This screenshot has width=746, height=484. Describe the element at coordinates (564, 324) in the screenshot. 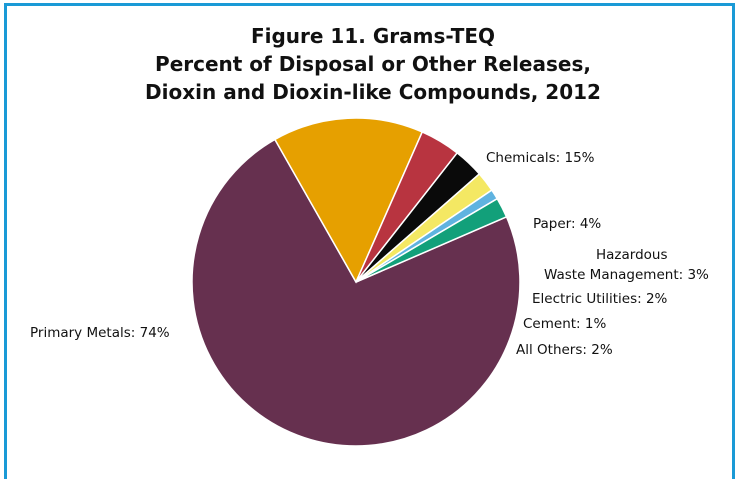

I see `slice-label-cement: Cement: 1%` at that location.